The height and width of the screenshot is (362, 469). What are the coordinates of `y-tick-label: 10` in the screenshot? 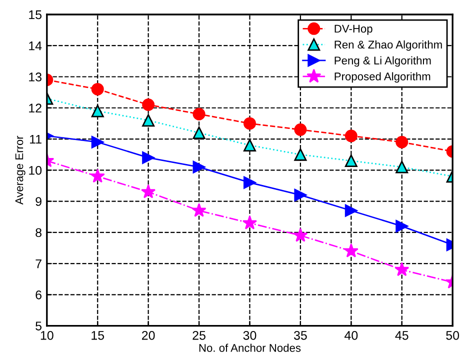 It's located at (35, 170).